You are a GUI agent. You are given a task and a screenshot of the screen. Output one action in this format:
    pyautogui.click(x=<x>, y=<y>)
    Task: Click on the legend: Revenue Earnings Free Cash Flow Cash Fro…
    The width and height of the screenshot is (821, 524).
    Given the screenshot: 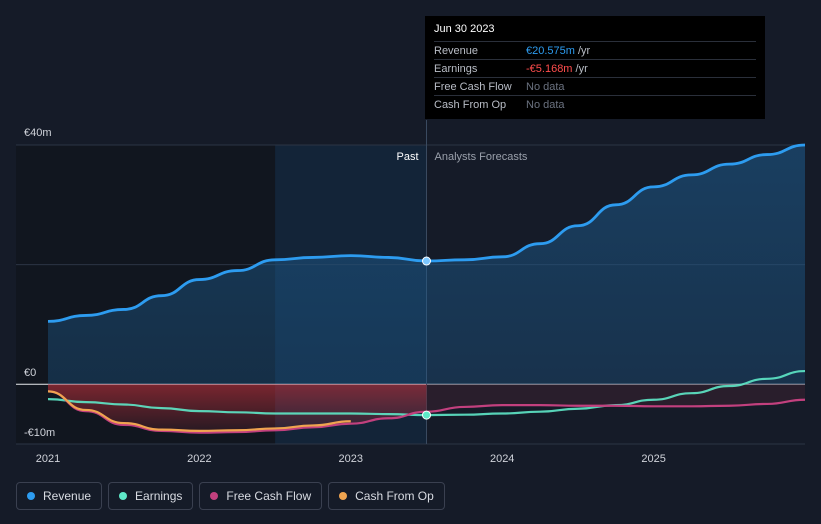 What is the action you would take?
    pyautogui.click(x=230, y=496)
    